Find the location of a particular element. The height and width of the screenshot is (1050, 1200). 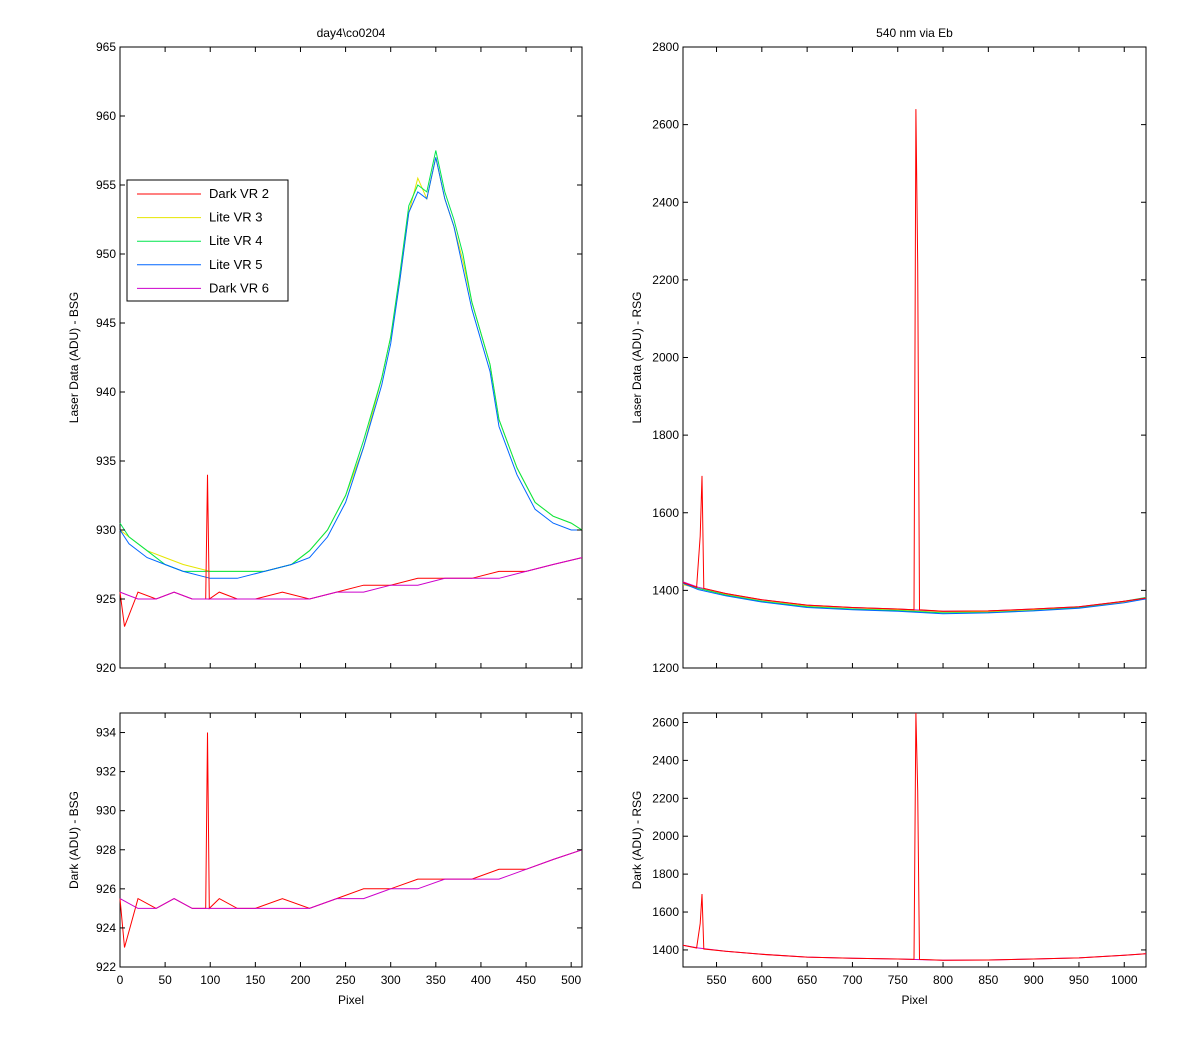

top-right-ytick-label: 2000 is located at coordinates (665, 358).